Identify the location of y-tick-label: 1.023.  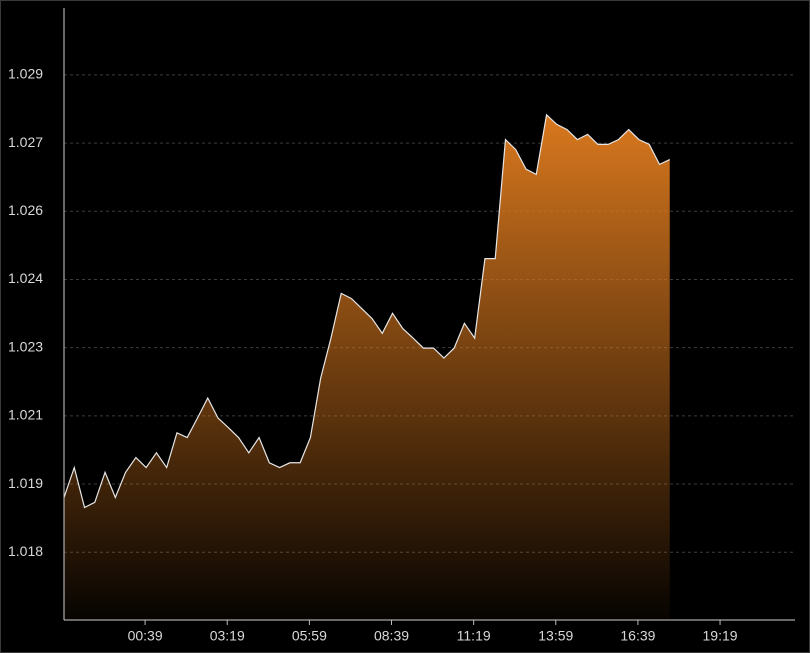
(25, 346).